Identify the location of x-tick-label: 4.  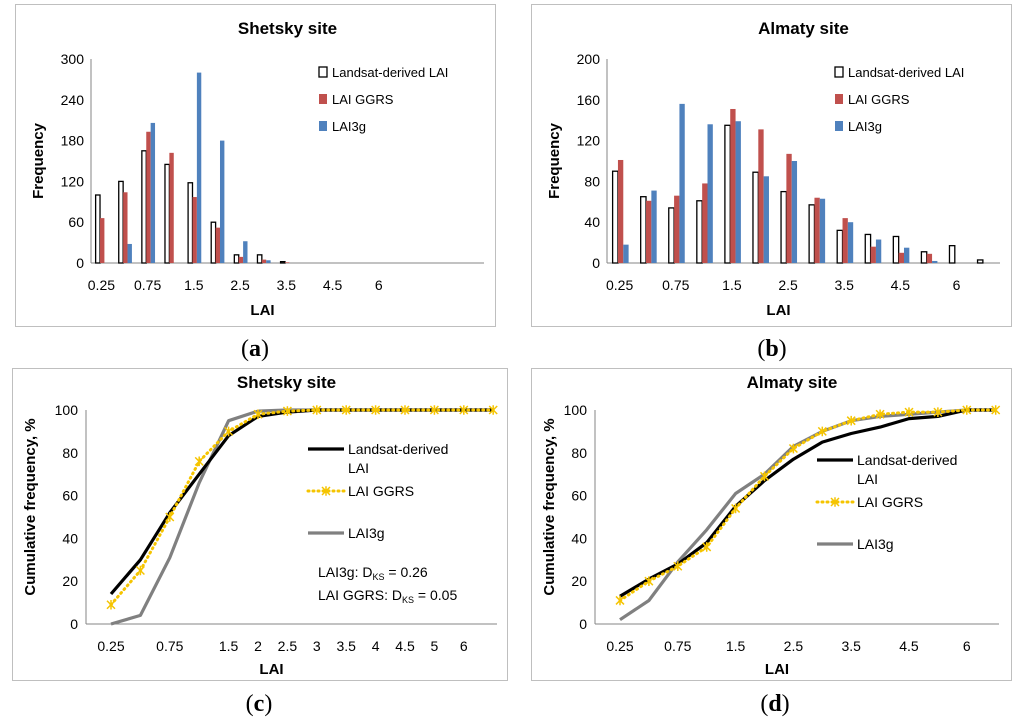
(376, 646).